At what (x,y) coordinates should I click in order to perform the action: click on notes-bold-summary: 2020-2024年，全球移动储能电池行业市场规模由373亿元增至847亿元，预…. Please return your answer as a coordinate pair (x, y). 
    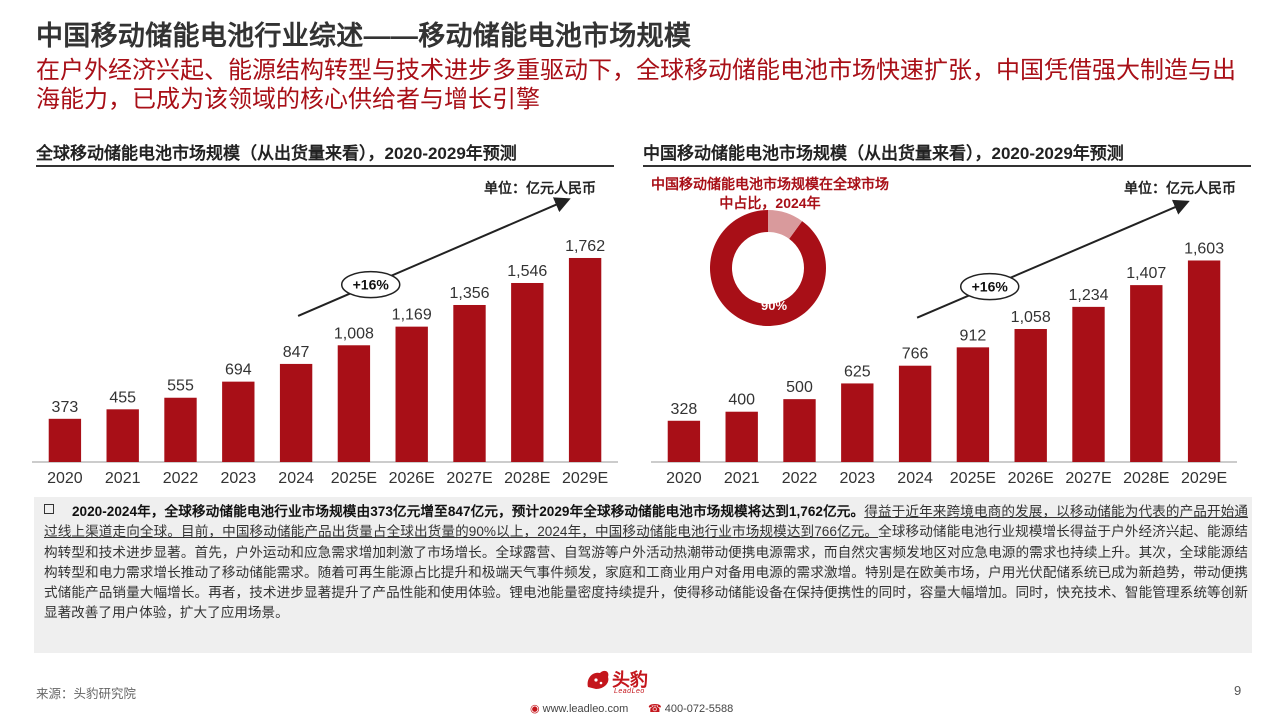
    Looking at the image, I should click on (468, 511).